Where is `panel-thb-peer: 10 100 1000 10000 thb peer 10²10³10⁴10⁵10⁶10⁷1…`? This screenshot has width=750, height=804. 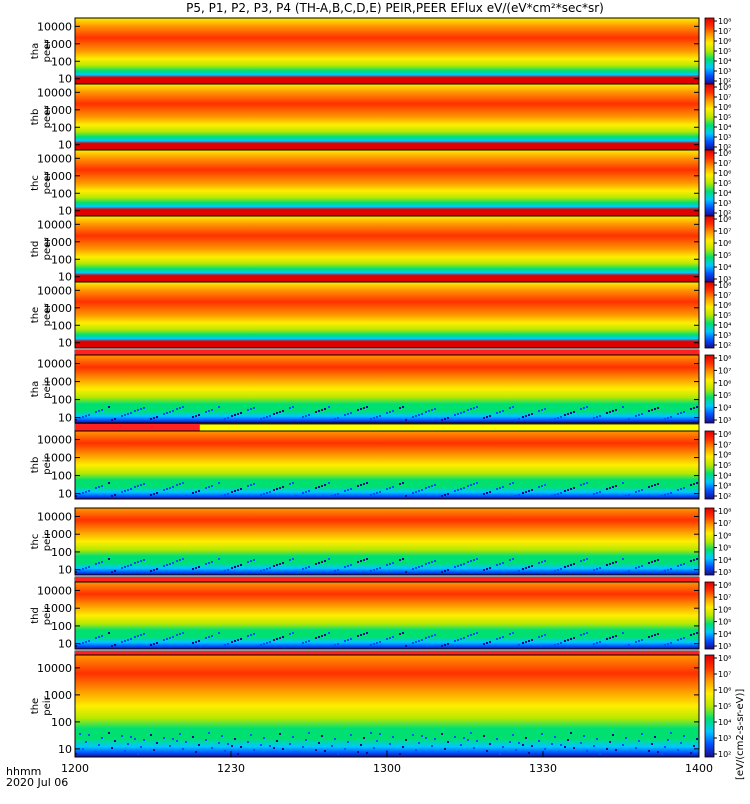 panel-thb-peer: 10 100 1000 10000 thb peer 10²10³10⁴10⁵10⁶10⁷1… is located at coordinates (380, 117).